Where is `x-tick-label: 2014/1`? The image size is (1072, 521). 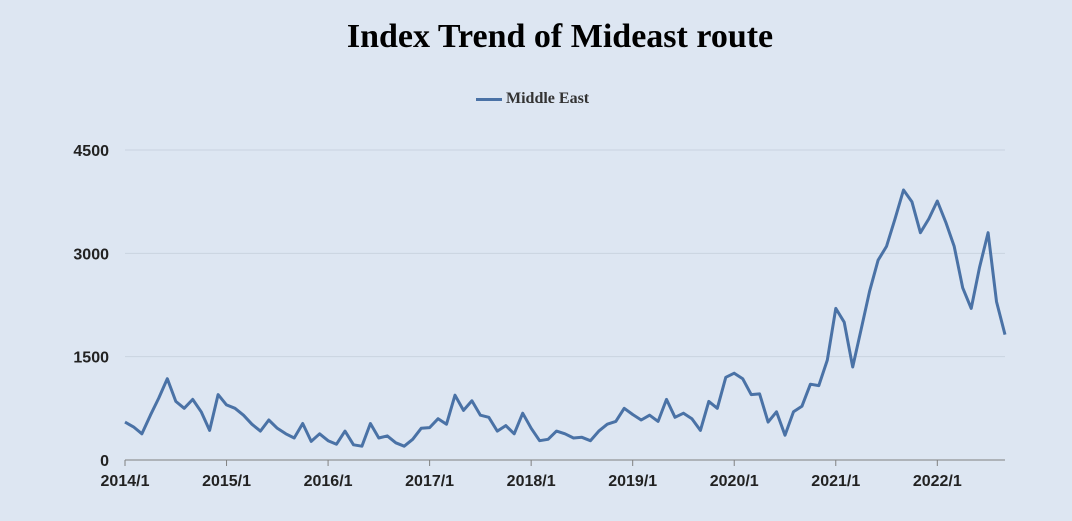
x-tick-label: 2014/1 is located at coordinates (125, 481).